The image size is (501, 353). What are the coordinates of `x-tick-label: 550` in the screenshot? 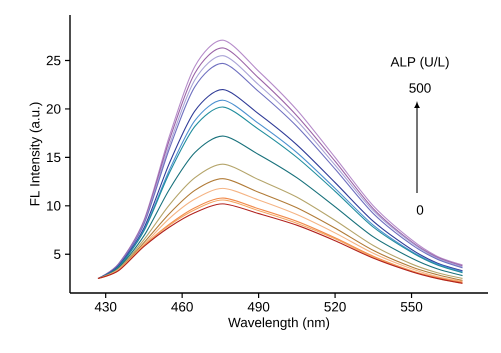 It's located at (411, 307).